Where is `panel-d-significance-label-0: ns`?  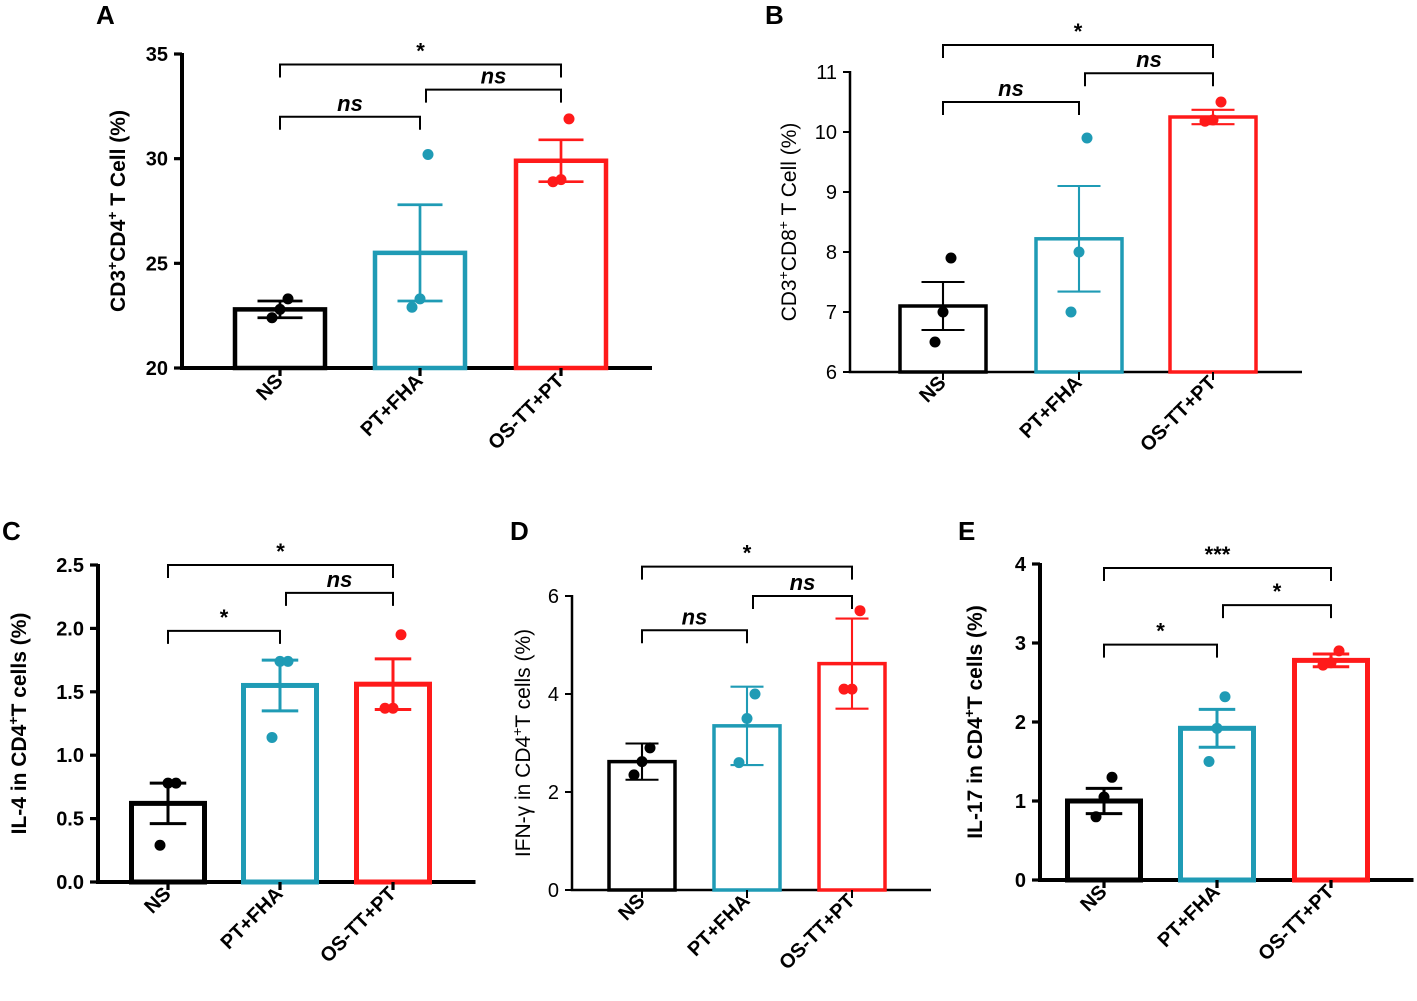
panel-d-significance-label-0: ns is located at coordinates (695, 616).